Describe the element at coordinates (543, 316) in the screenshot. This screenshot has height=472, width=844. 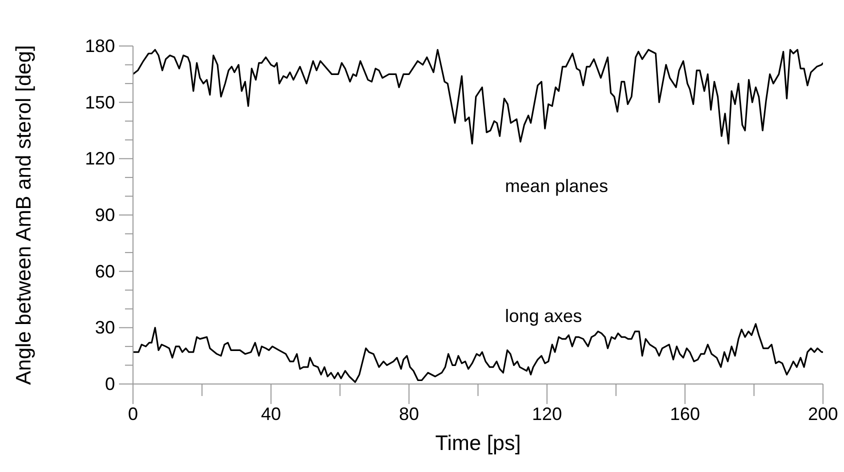
I see `annotation: long axes` at that location.